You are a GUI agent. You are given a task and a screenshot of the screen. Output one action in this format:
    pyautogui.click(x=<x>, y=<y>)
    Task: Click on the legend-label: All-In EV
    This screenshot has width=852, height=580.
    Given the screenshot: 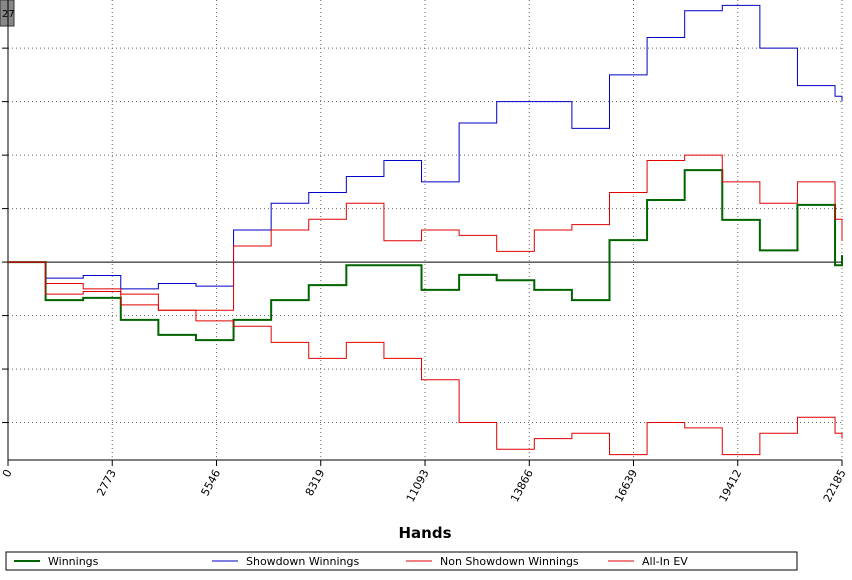 What is the action you would take?
    pyautogui.click(x=665, y=561)
    